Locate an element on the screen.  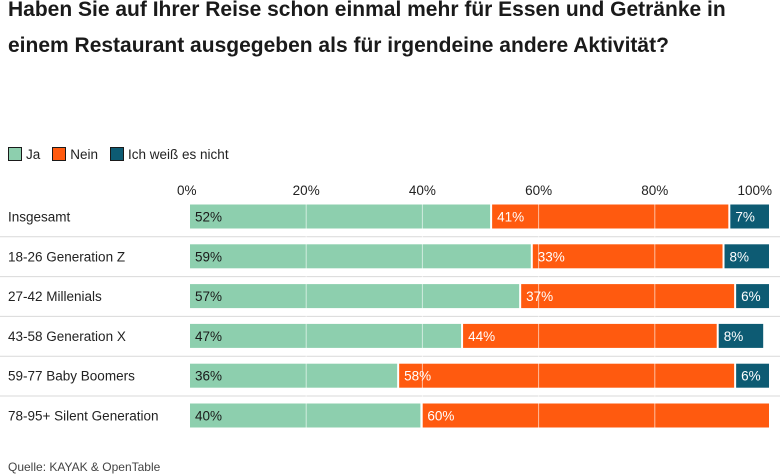
legend-item-nein: Nein is located at coordinates (75, 154).